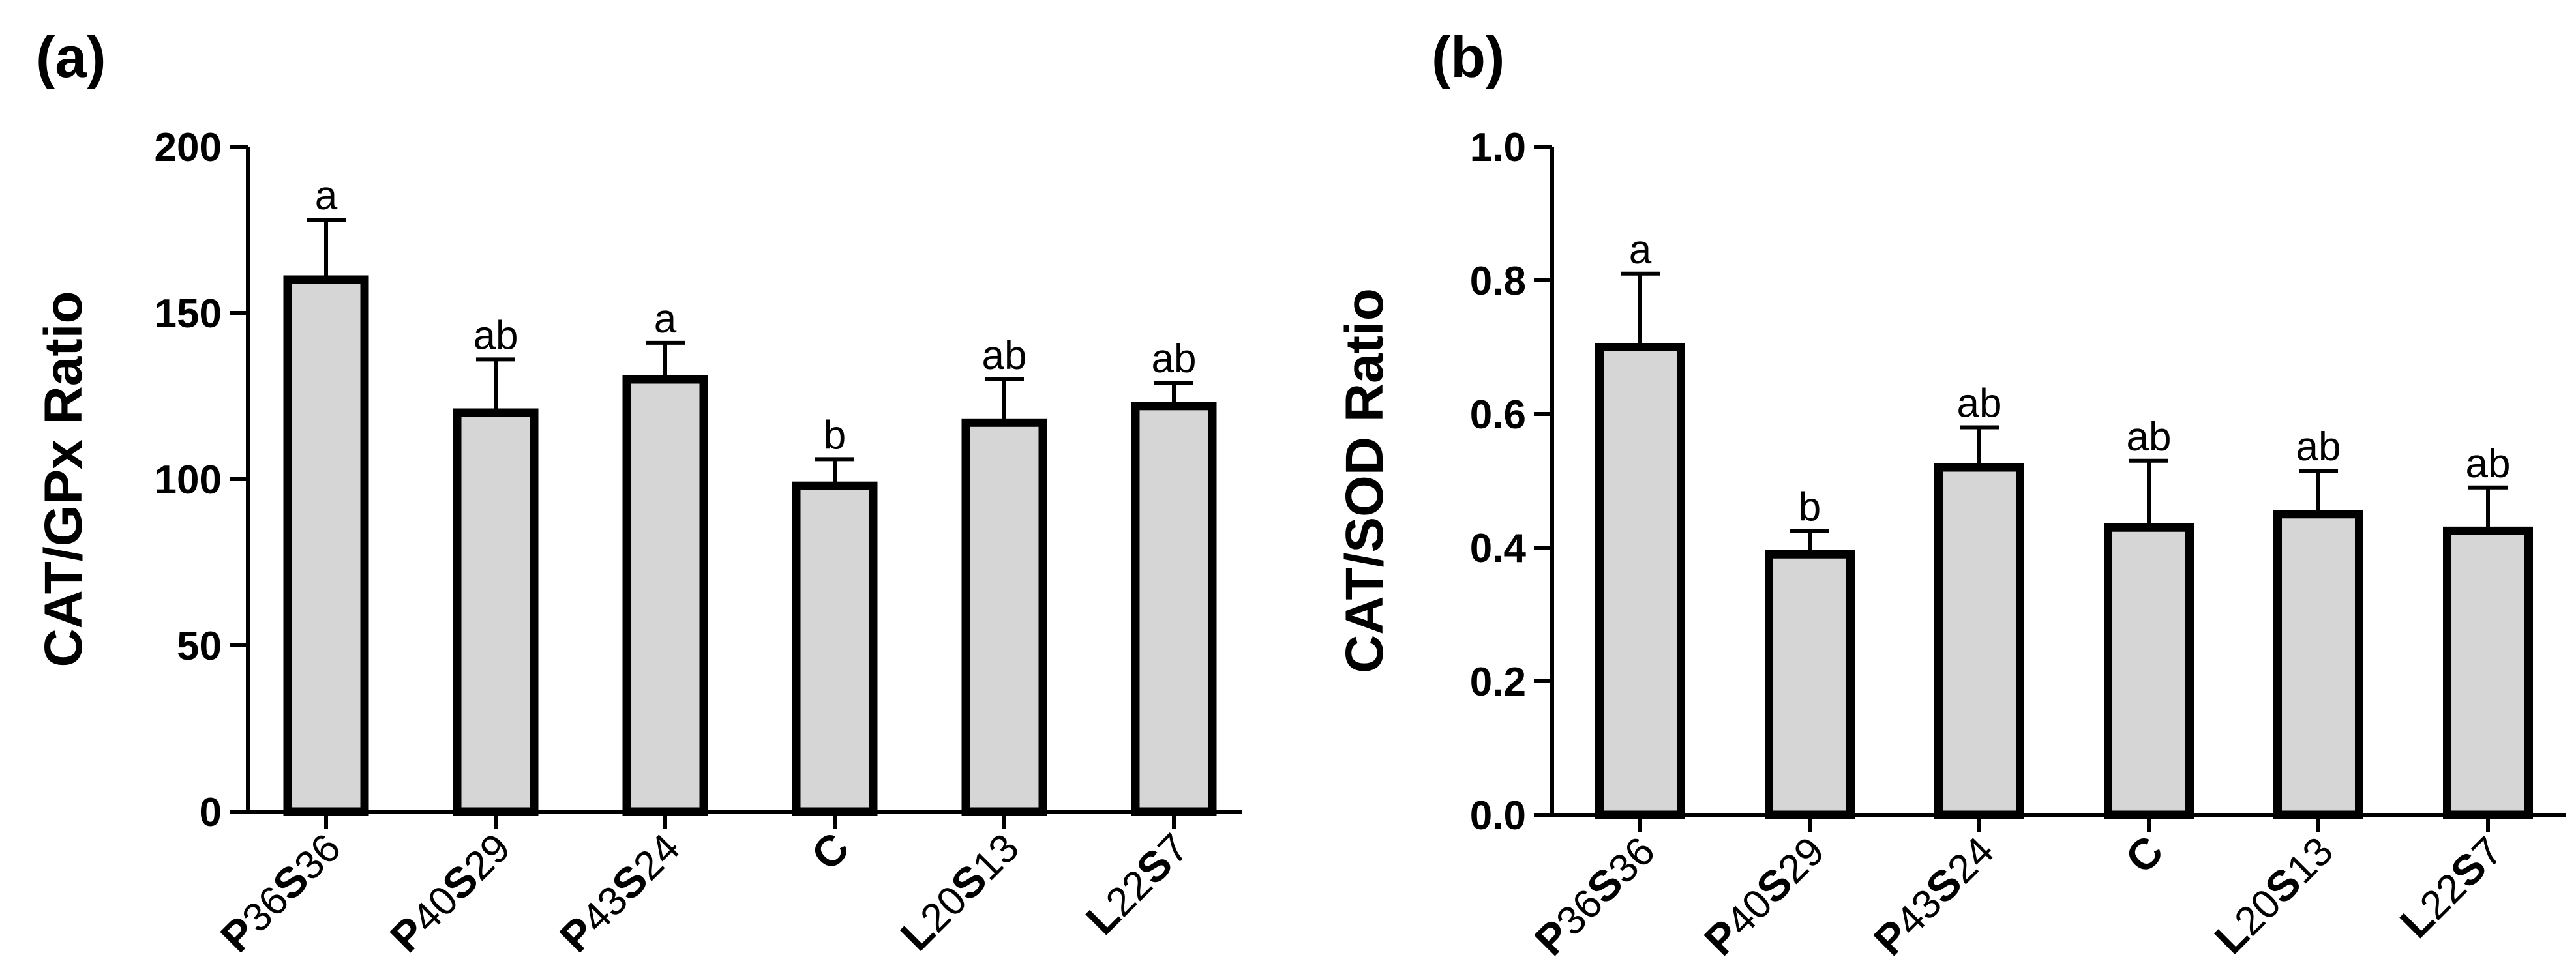 The width and height of the screenshot is (2576, 970). Describe the element at coordinates (1498, 548) in the screenshot. I see `panel-b-y-tick-label: 0.4` at that location.